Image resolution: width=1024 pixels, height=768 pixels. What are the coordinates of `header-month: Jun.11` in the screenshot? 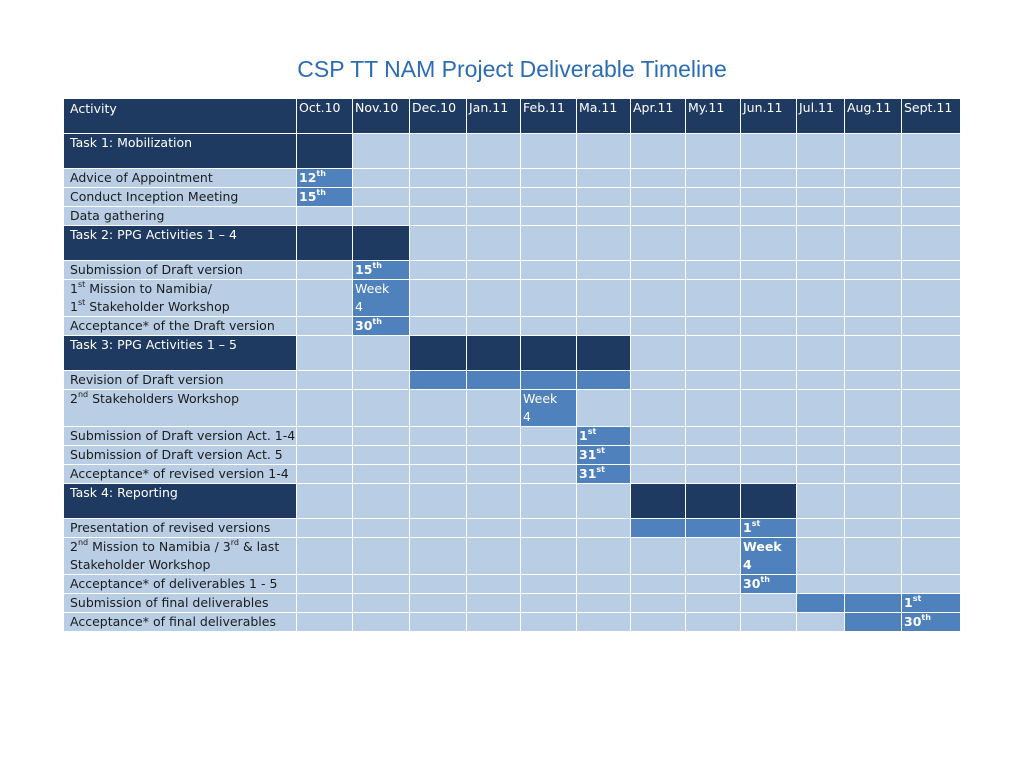 It's located at (769, 116).